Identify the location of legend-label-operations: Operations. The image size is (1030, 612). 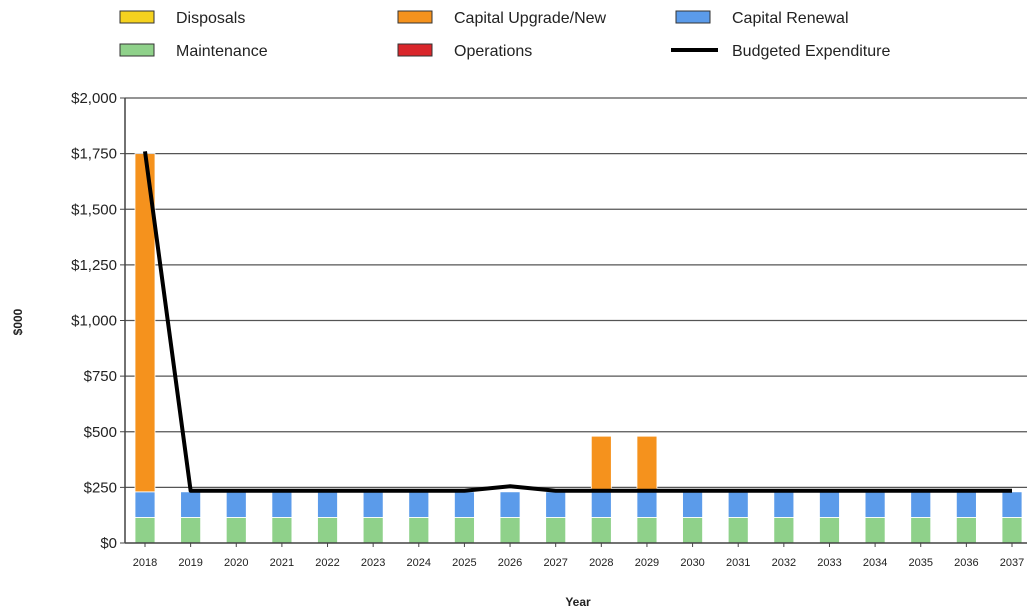
(493, 51).